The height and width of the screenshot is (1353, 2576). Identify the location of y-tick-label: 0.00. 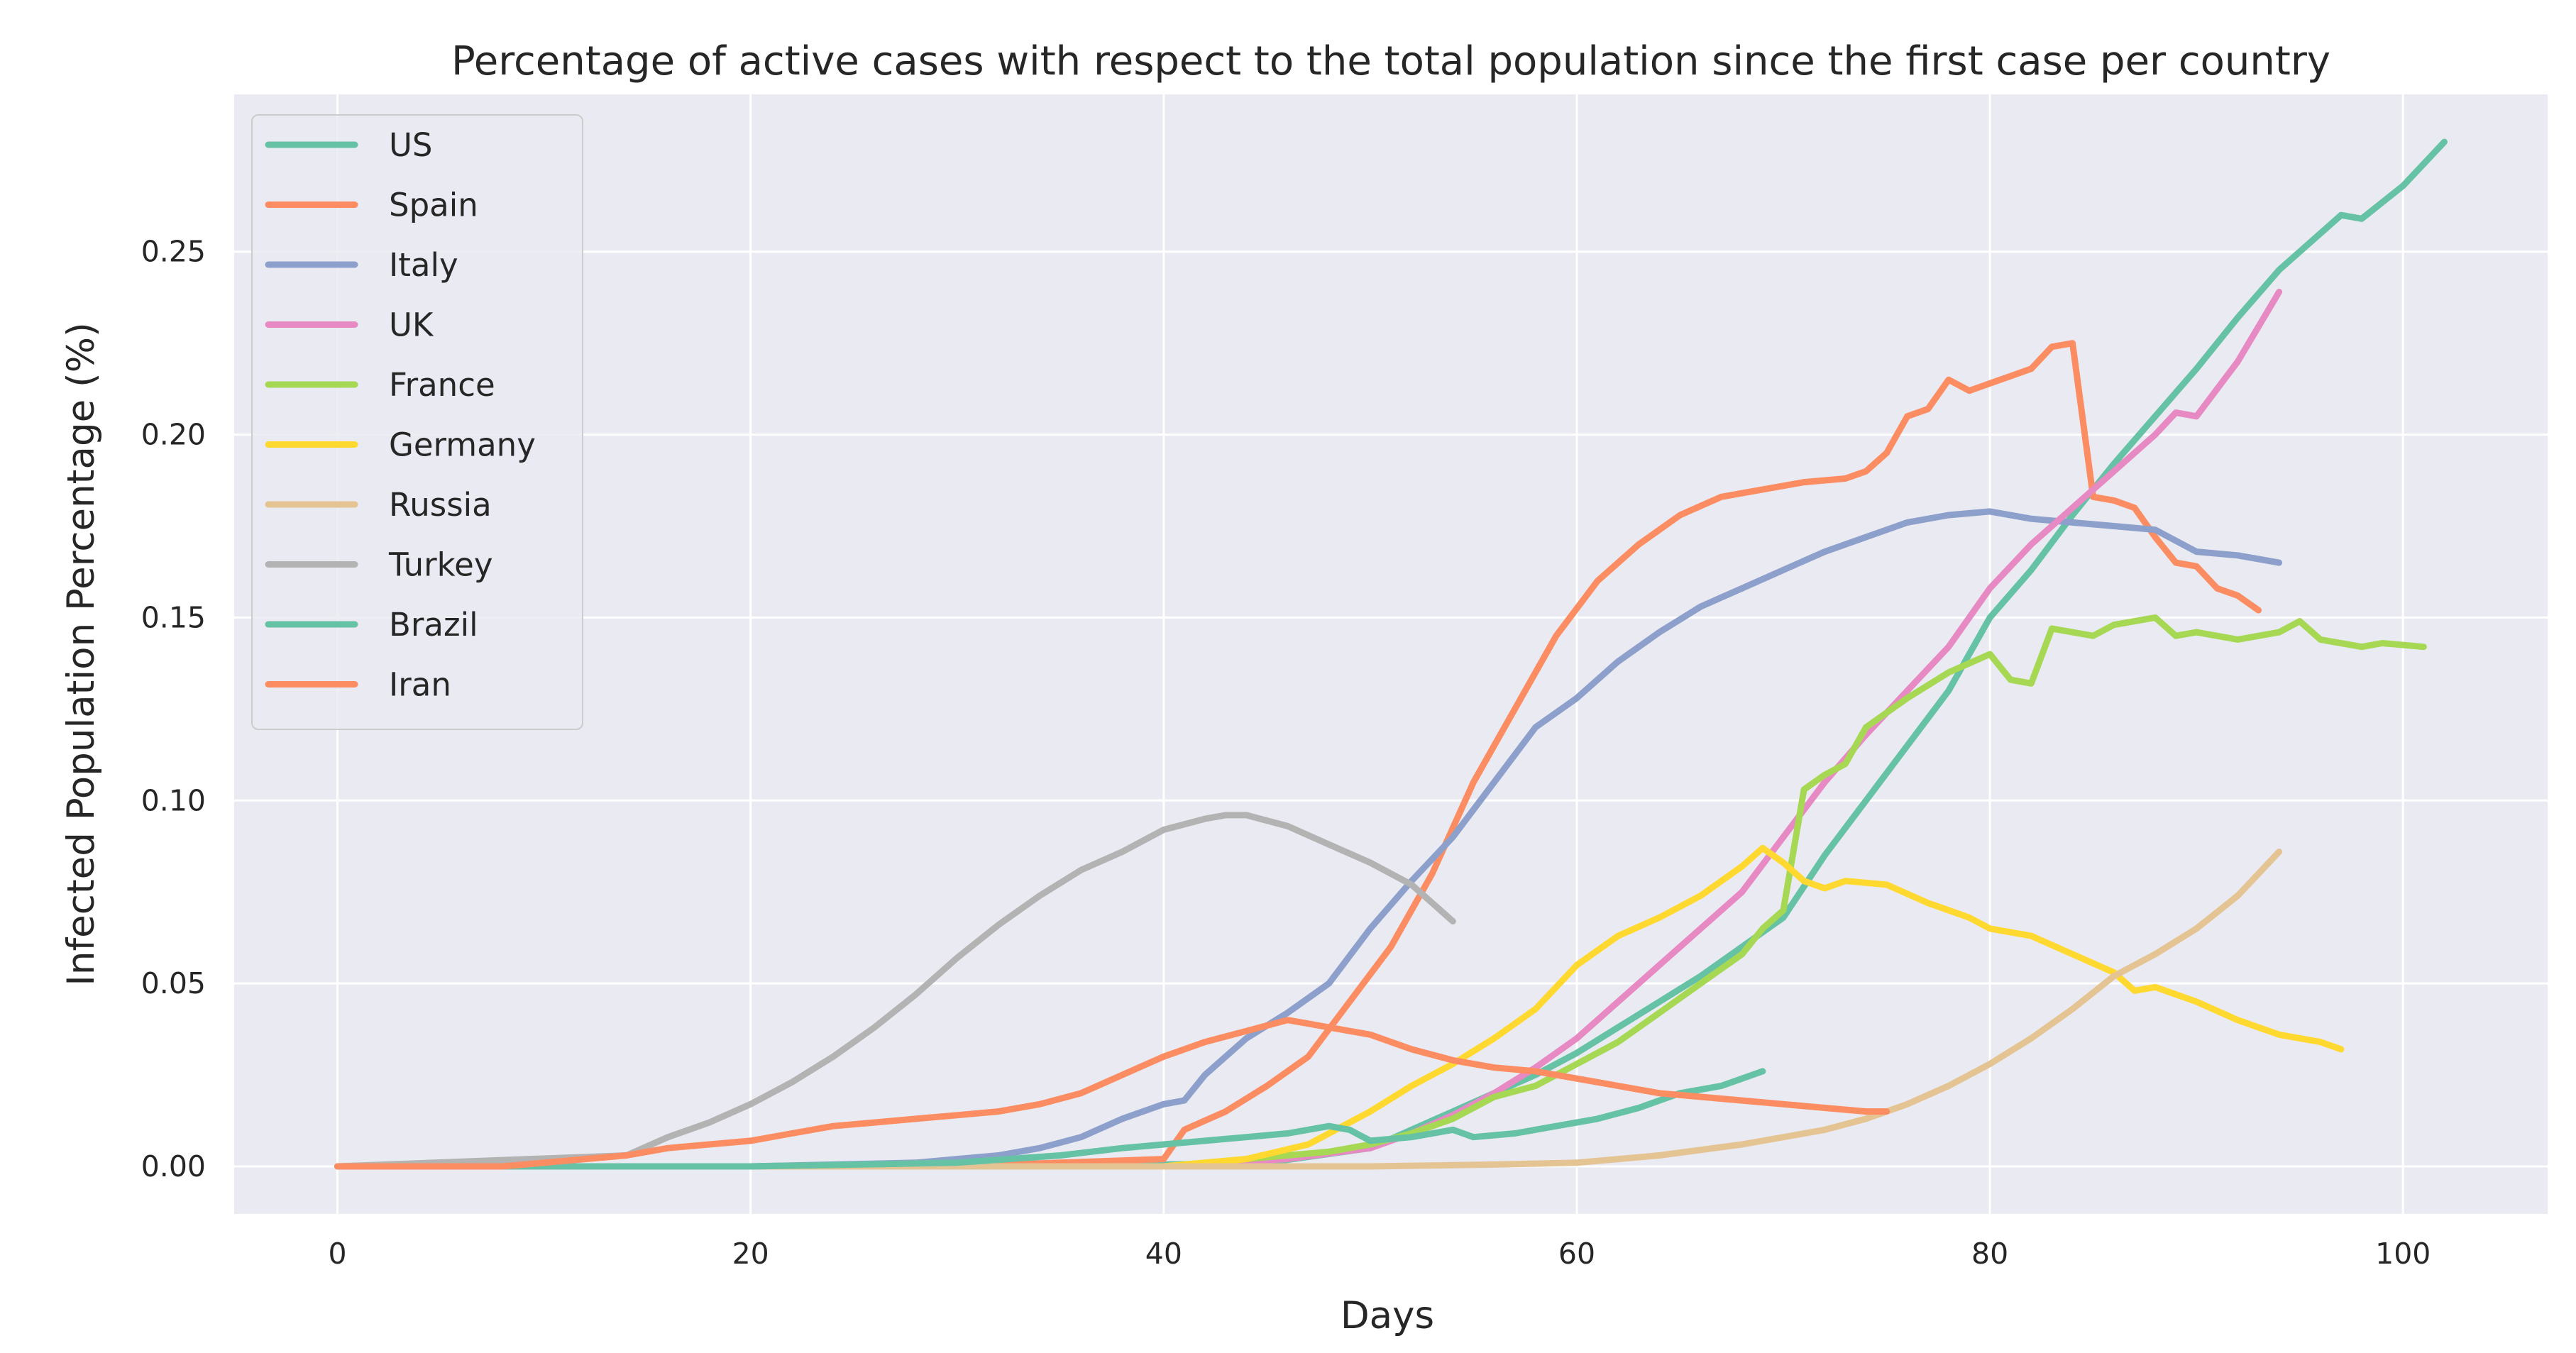
(173, 1166).